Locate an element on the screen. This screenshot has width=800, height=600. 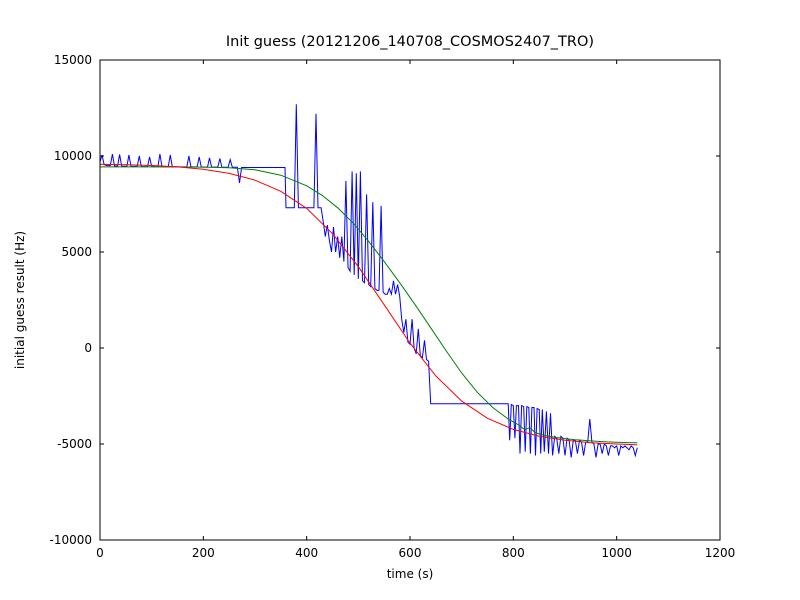
x-tick-label: 400 is located at coordinates (306, 553).